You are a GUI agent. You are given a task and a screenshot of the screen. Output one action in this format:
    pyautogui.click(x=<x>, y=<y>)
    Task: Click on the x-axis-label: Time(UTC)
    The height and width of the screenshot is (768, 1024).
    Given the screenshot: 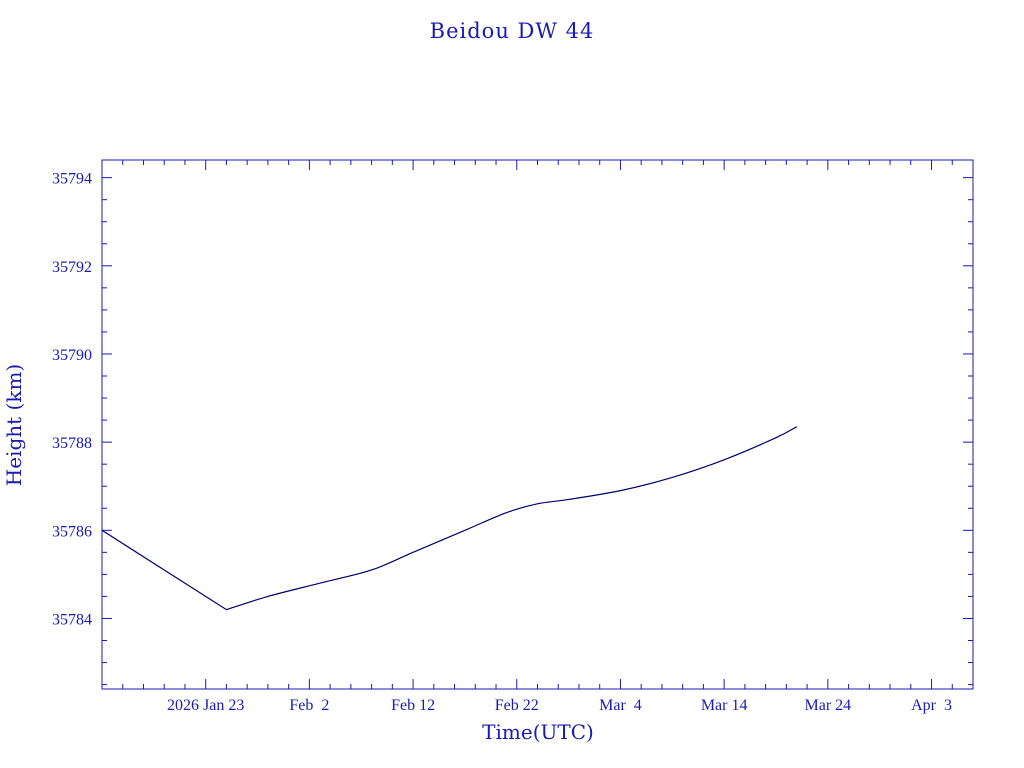 What is the action you would take?
    pyautogui.click(x=538, y=732)
    